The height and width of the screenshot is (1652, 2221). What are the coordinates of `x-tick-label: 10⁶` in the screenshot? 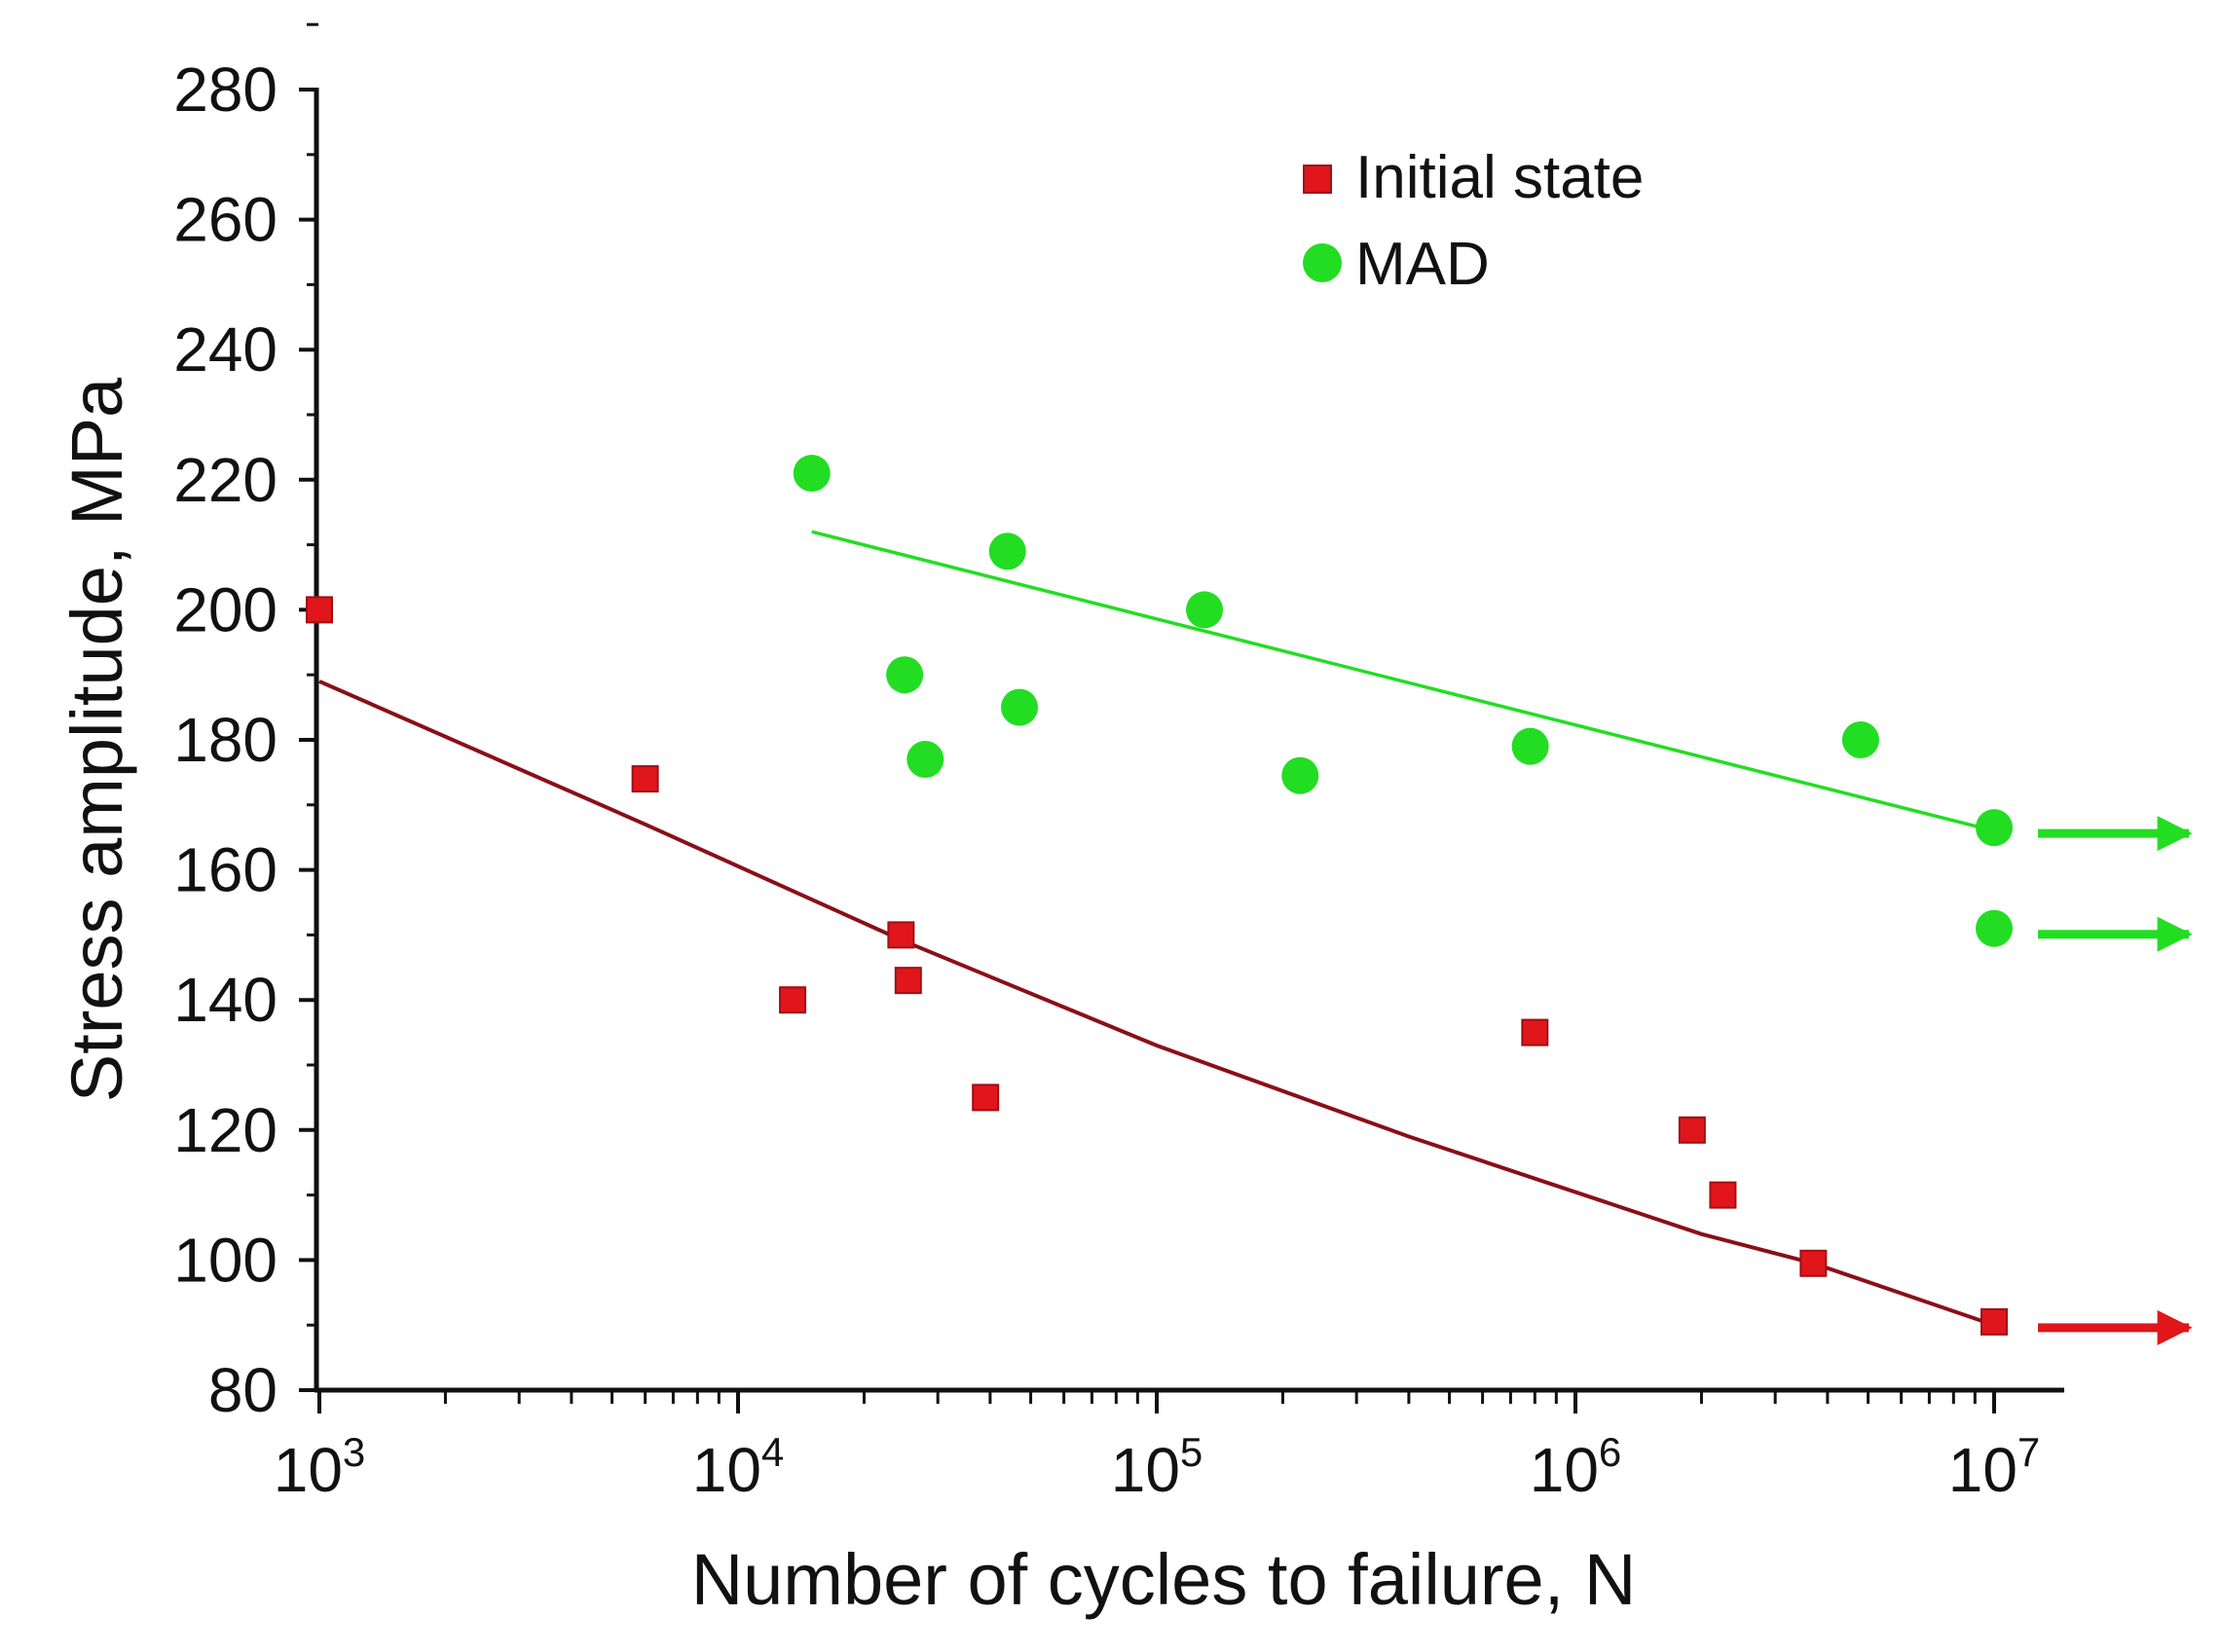 It's located at (1576, 1467).